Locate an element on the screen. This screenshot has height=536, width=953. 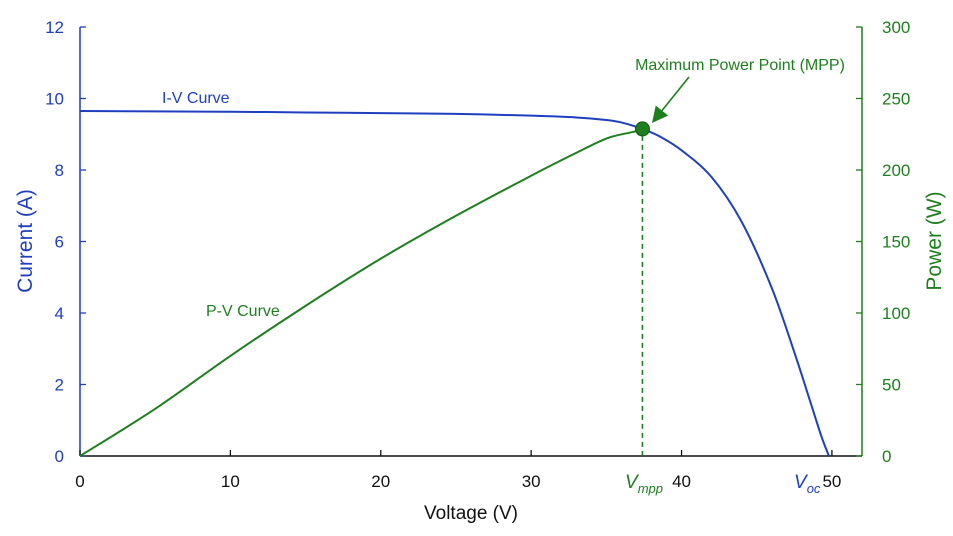
x-axis-title: Voltage (V) is located at coordinates (471, 513).